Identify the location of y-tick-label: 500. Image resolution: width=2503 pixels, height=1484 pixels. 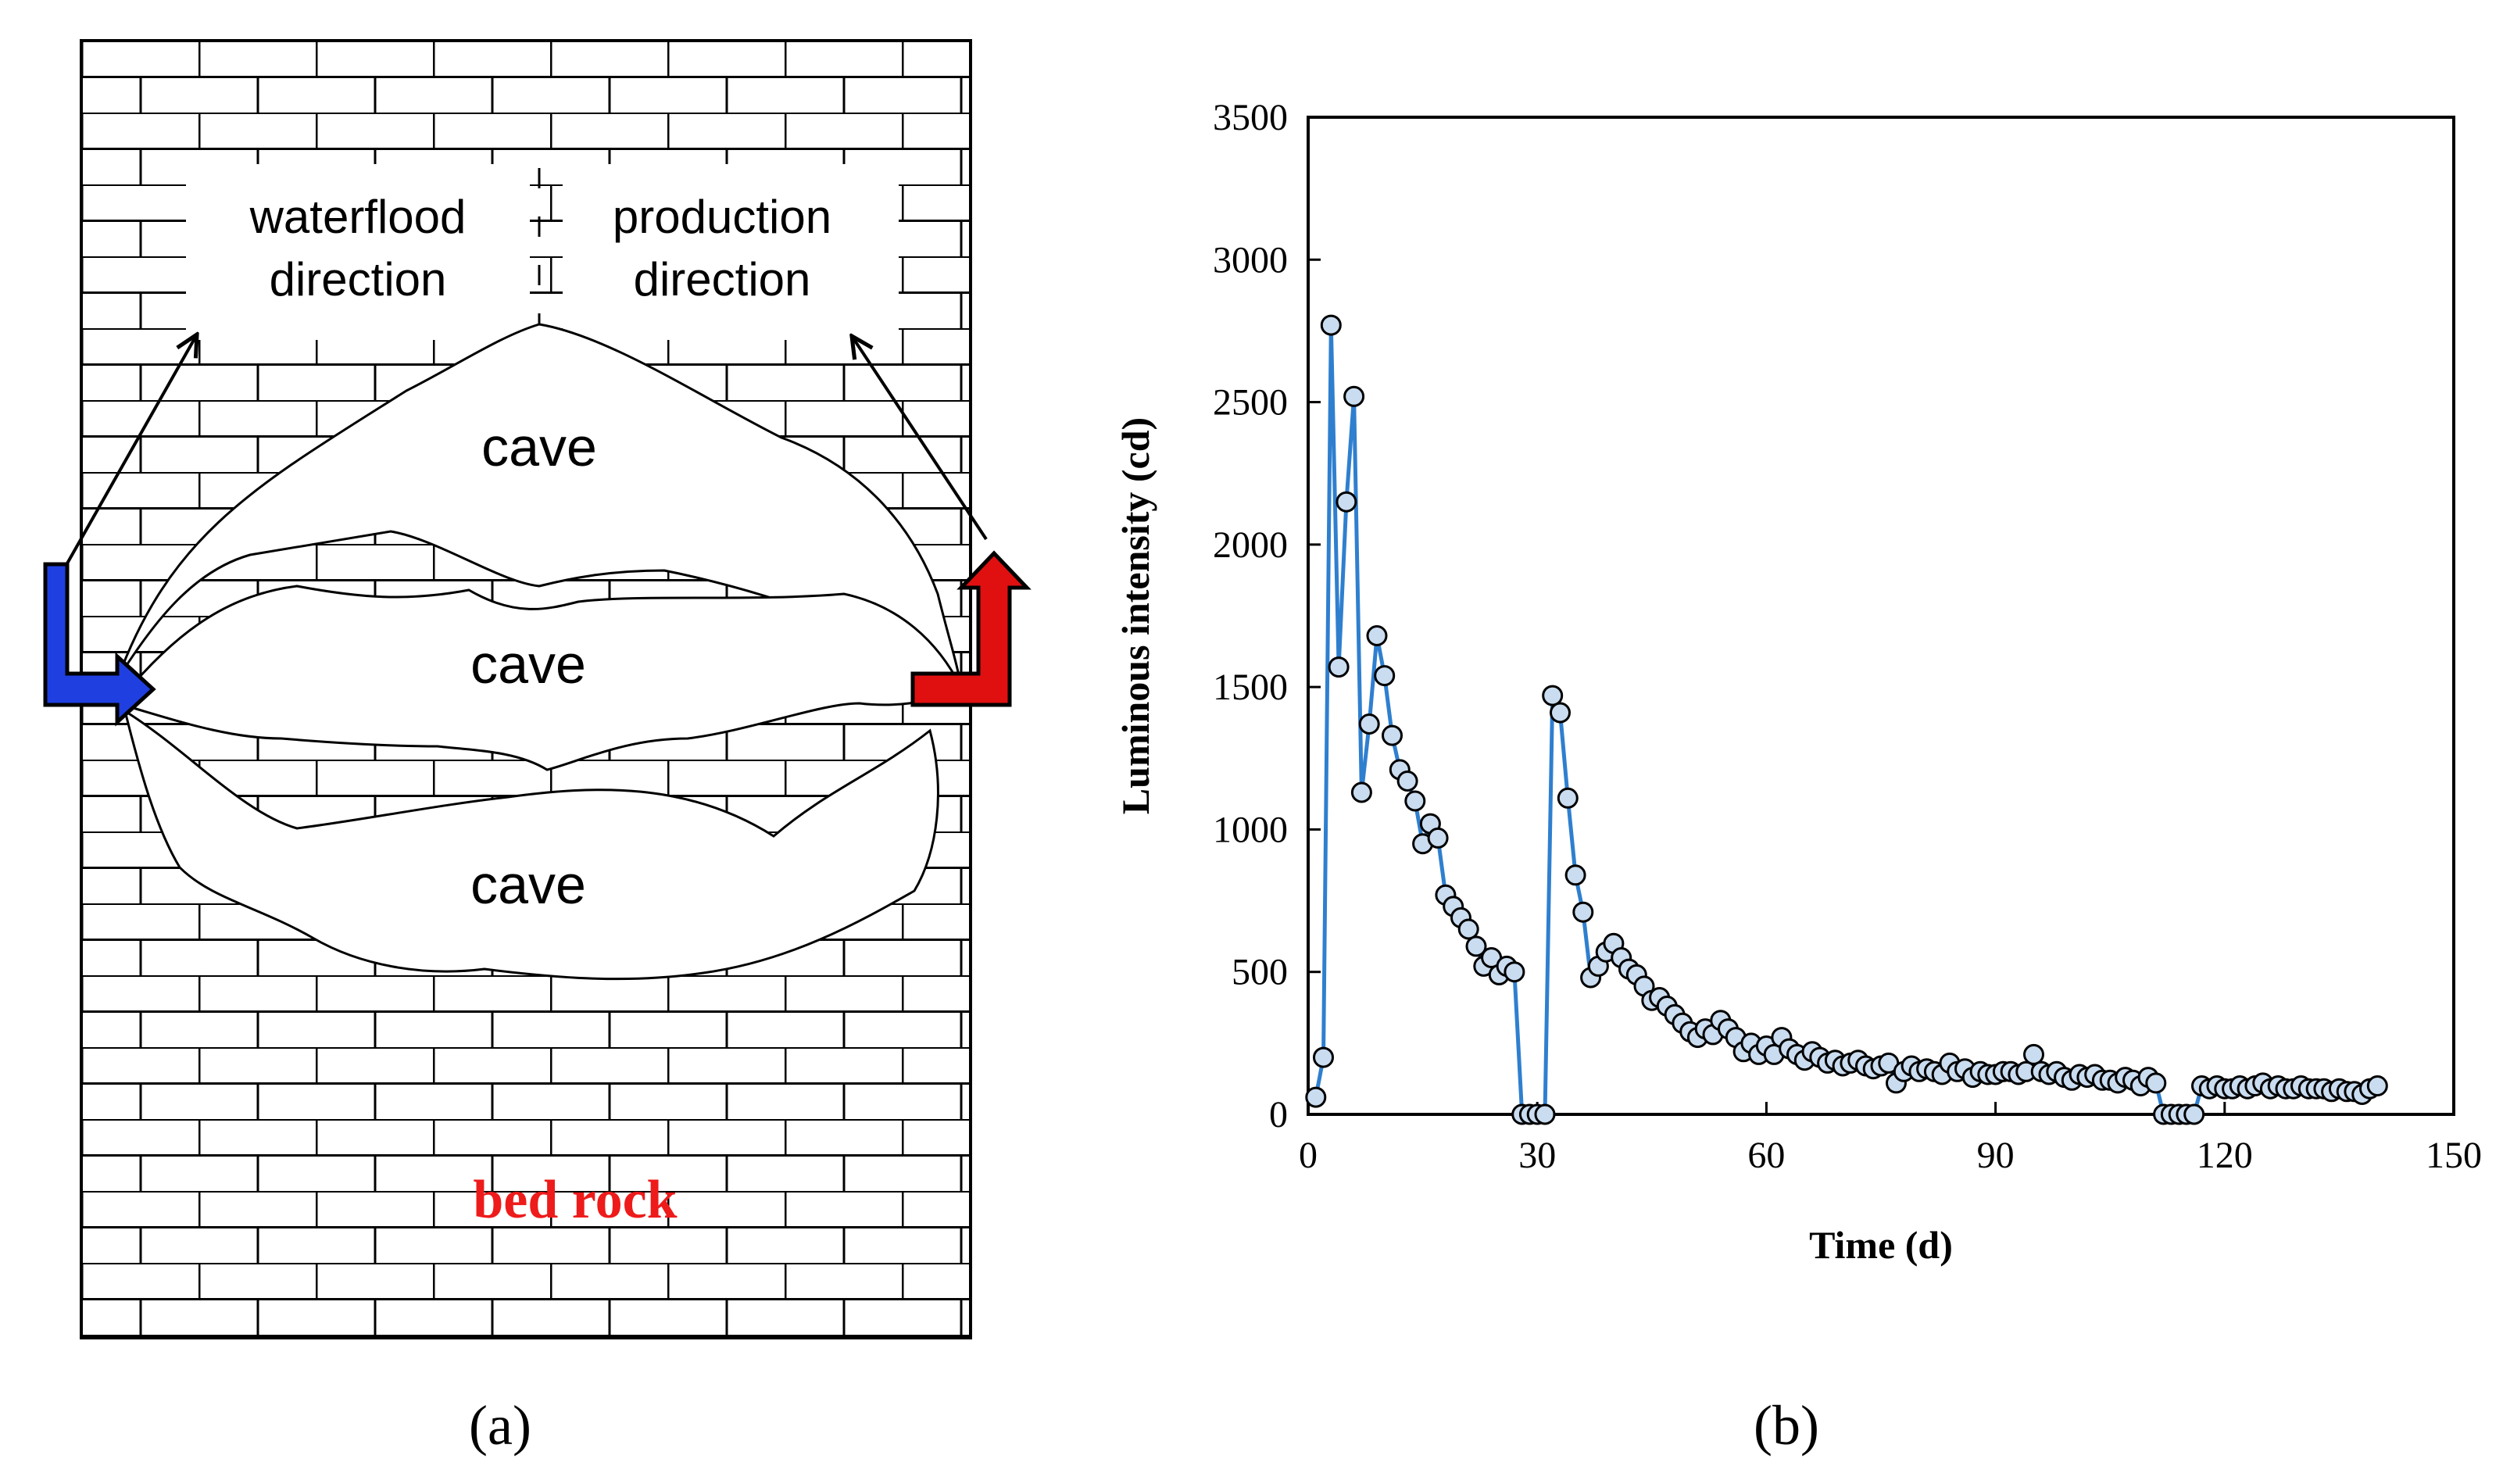
(1260, 972).